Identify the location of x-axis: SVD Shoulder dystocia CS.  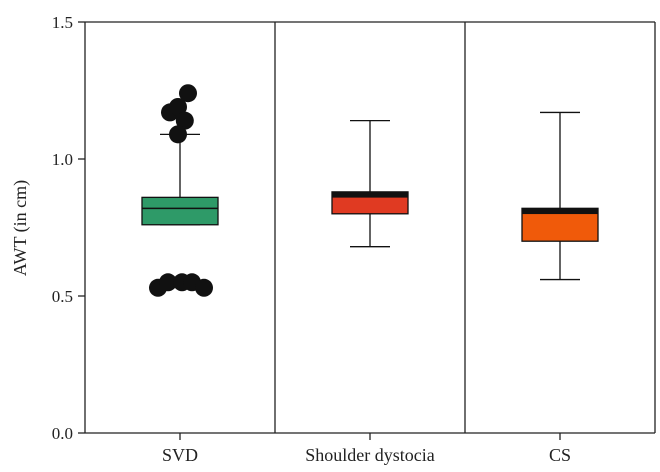
(366, 449).